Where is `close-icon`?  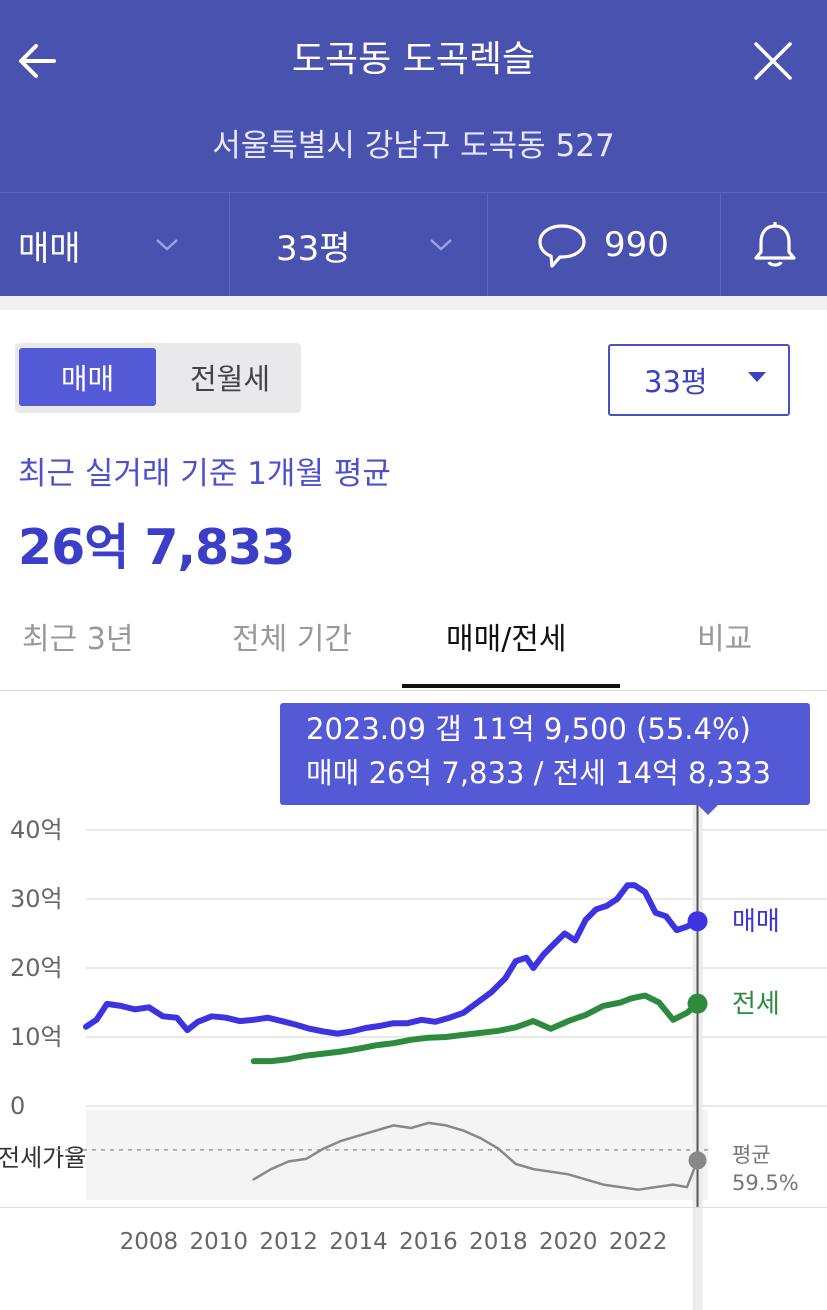 close-icon is located at coordinates (773, 61).